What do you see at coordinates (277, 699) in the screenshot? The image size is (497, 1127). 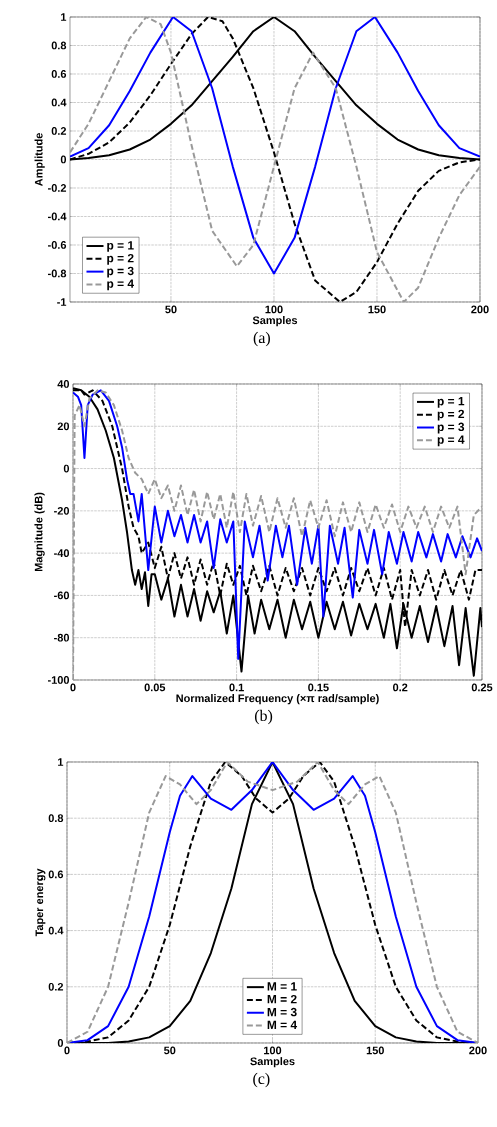 I see `x-axis-title: Normalized Frequency (×π rad/sample)` at bounding box center [277, 699].